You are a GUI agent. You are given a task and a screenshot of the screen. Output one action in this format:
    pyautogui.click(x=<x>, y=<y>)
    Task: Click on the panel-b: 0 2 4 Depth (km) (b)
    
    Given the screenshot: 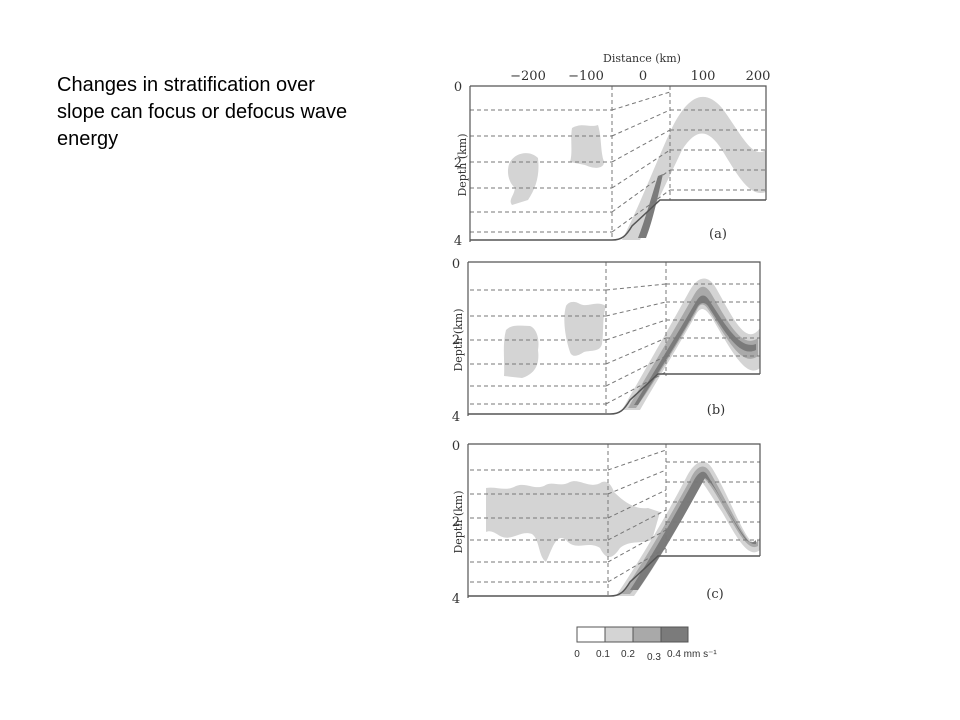 What is the action you would take?
    pyautogui.click(x=606, y=341)
    